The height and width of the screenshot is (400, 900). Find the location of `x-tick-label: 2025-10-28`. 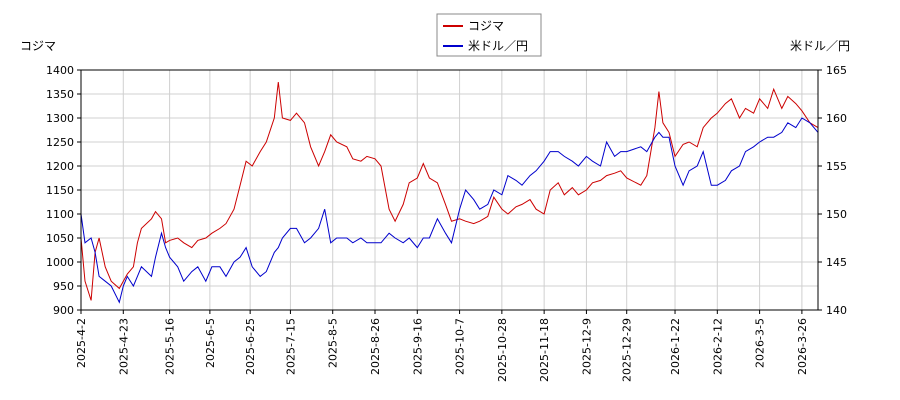

x-tick-label: 2025-10-28 is located at coordinates (502, 350).